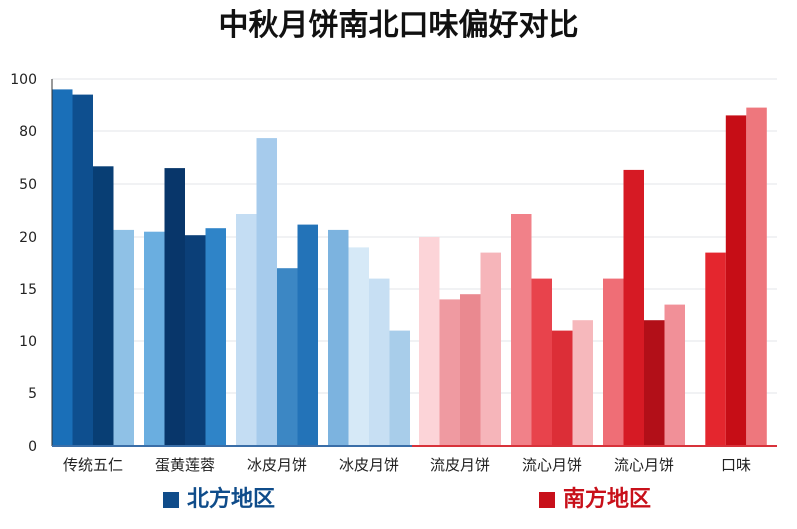 Image resolution: width=797 pixels, height=529 pixels. What do you see at coordinates (460, 465) in the screenshot?
I see `x-tick-label: 流皮月饼` at bounding box center [460, 465].